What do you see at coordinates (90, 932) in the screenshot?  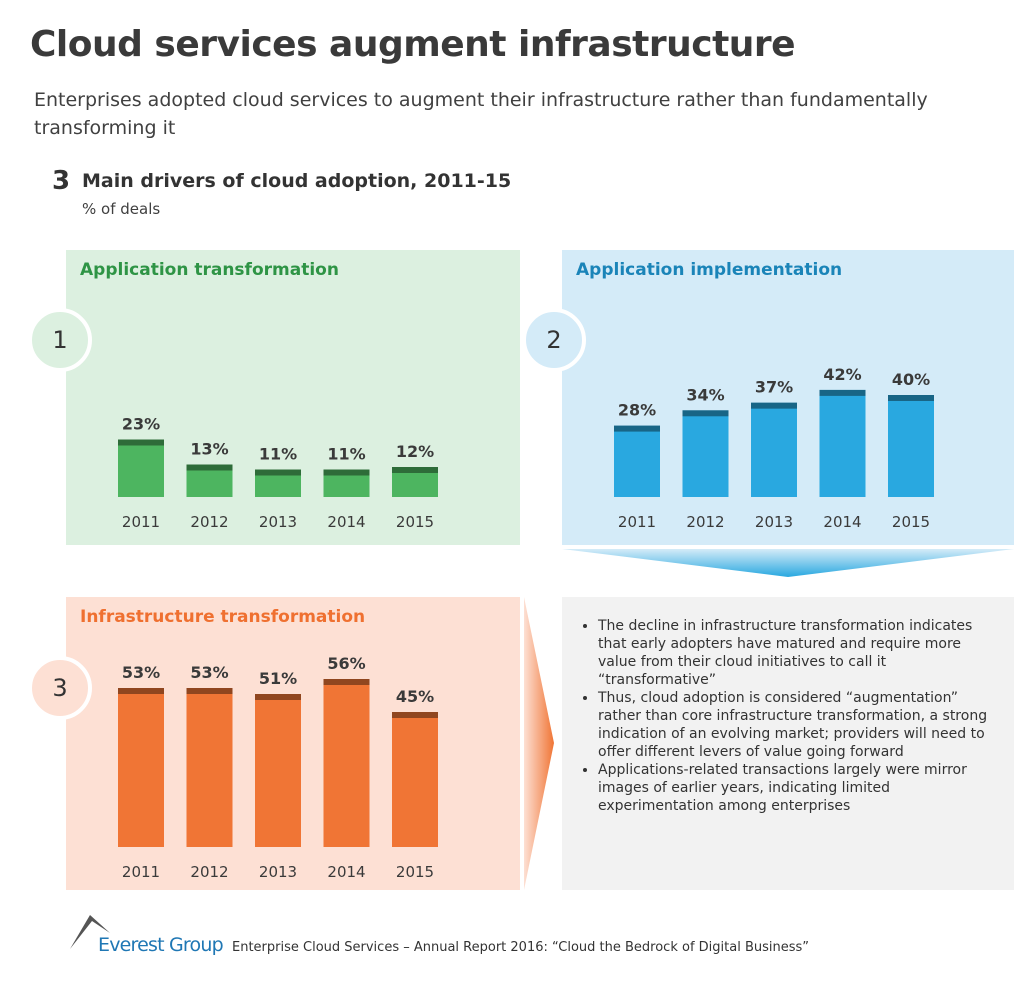 I see `everest-logo-icon` at bounding box center [90, 932].